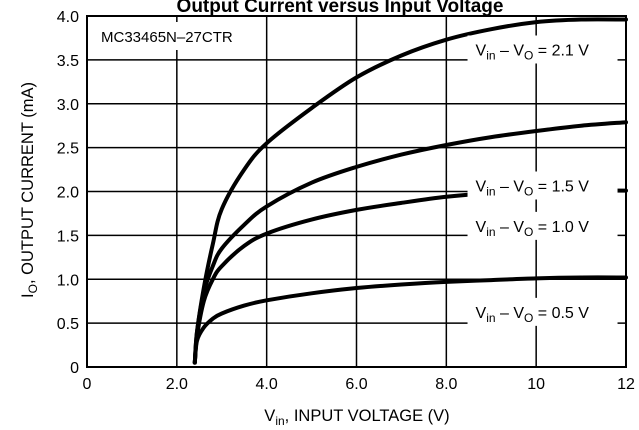  I want to click on model-label-box, so click(176, 36).